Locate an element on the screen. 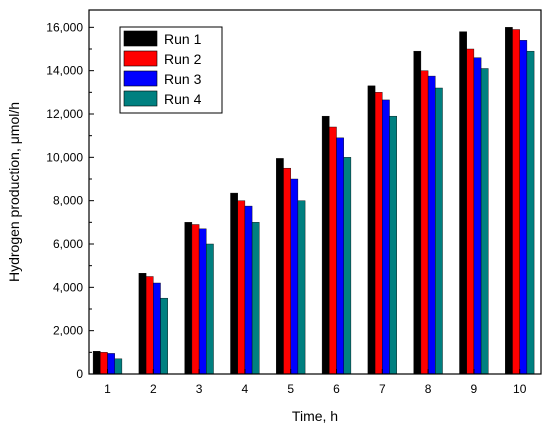 This screenshot has height=434, width=550. legend: Run 1 Run 2 Run 3 Run 4 is located at coordinates (171, 70).